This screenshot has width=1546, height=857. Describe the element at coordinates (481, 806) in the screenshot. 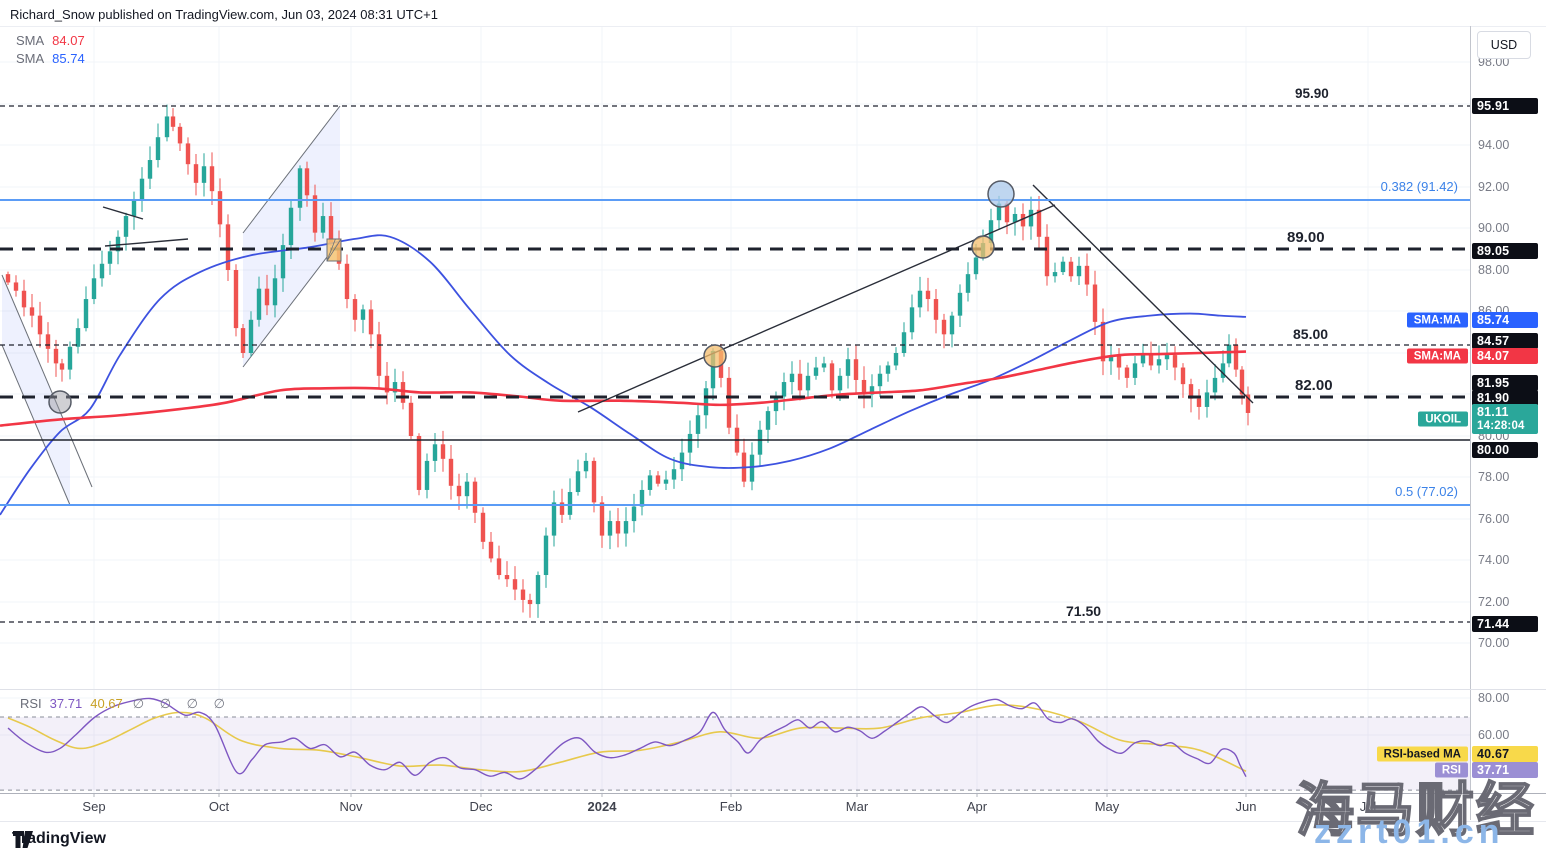

I see `time-label-Dec: Dec` at that location.